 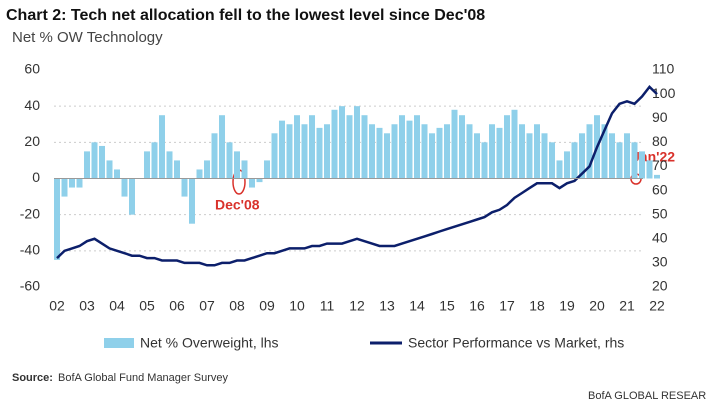 I want to click on legend-label: Net % Overweight, lhs, so click(x=209, y=343).